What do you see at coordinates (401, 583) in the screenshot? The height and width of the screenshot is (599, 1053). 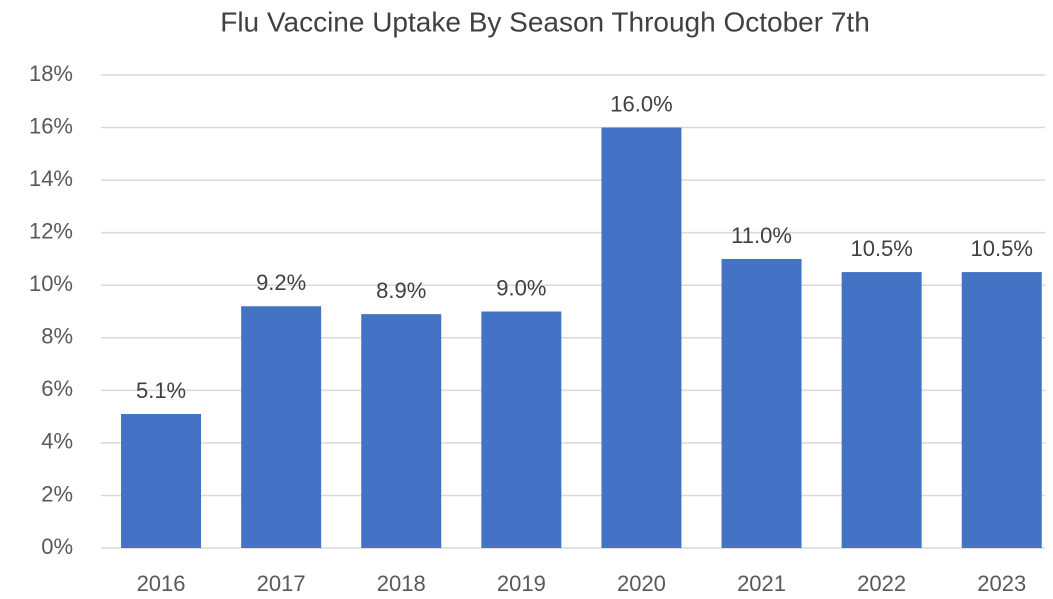 I see `x-tick-label: 2018` at bounding box center [401, 583].